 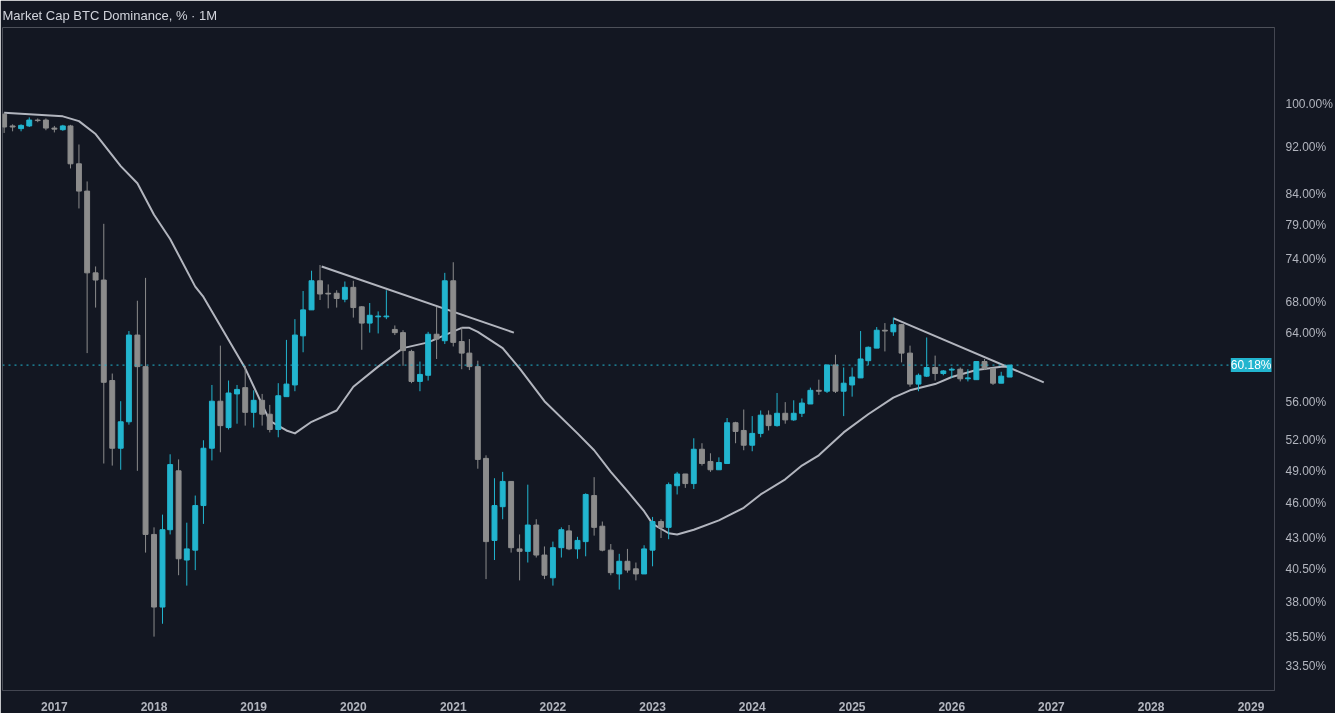 What do you see at coordinates (1306, 146) in the screenshot?
I see `y-tick-label: 92.00%` at bounding box center [1306, 146].